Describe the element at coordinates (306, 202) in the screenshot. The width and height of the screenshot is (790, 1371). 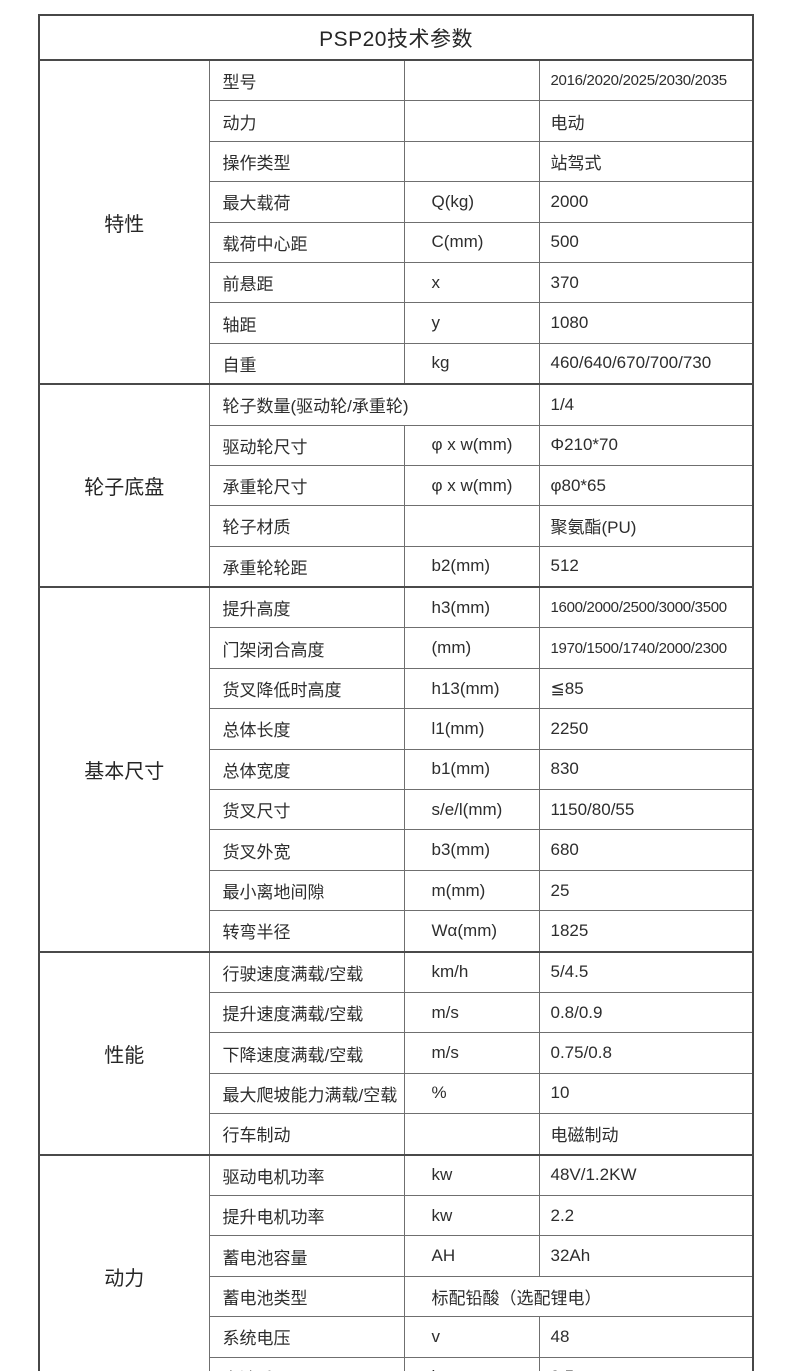
I see `param-cell: 最大载荷` at that location.